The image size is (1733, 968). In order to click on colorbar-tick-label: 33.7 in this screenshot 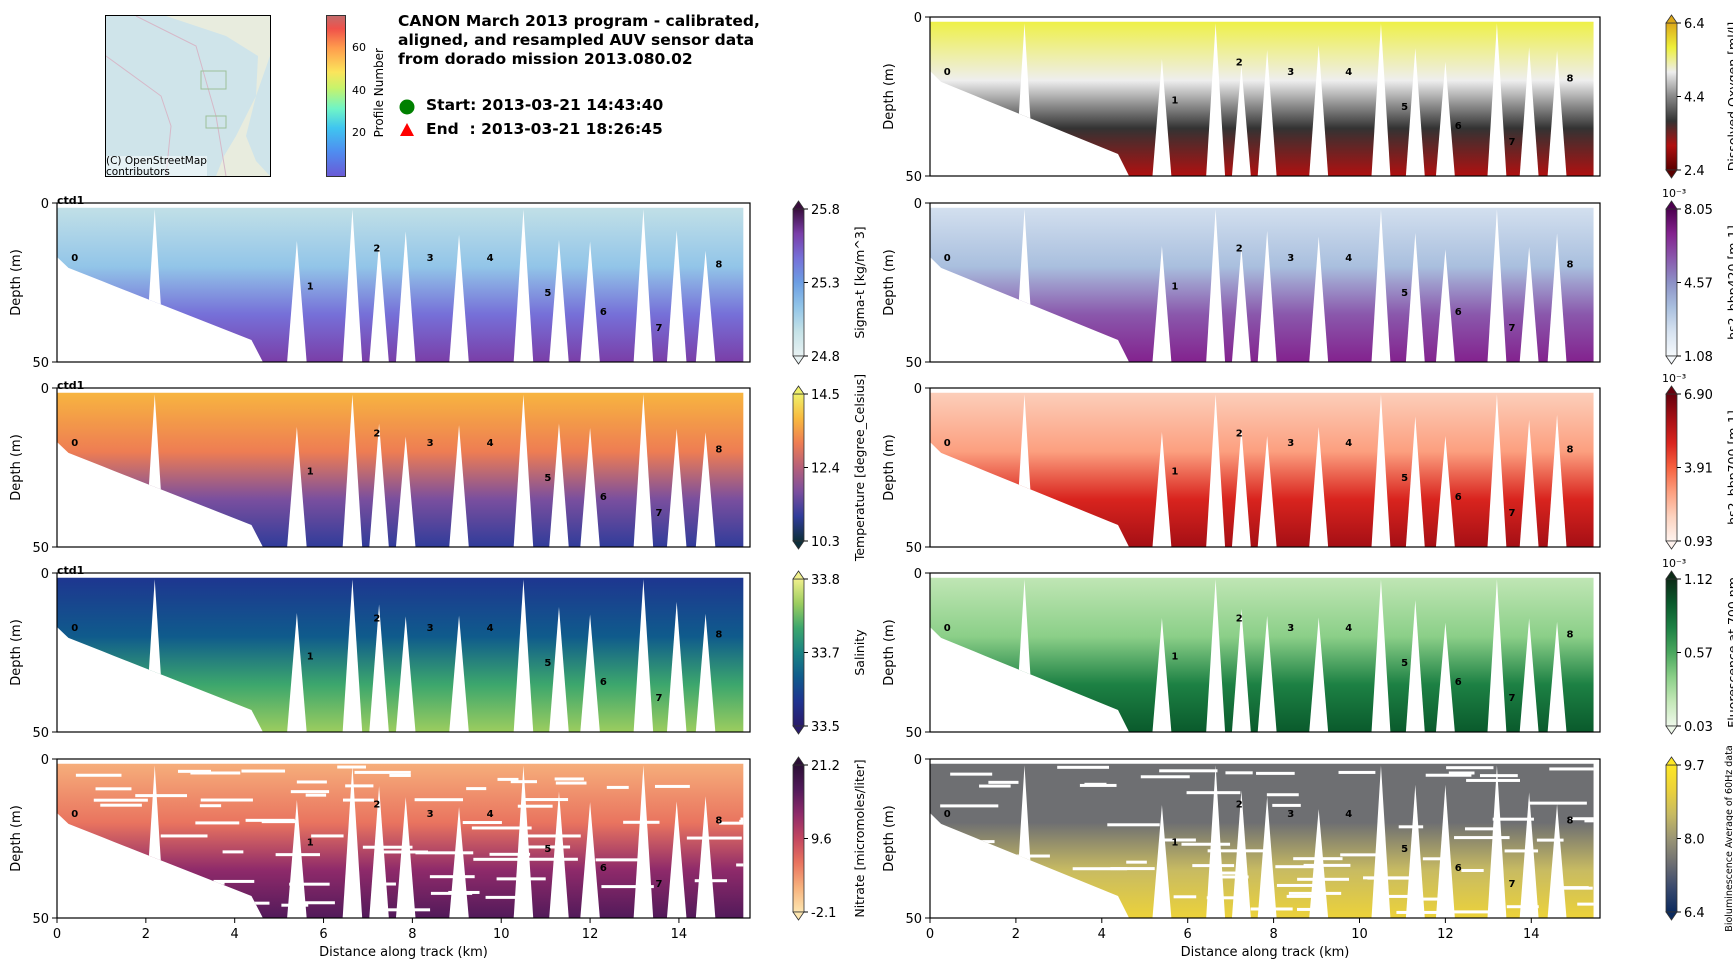, I will do `click(825, 654)`.